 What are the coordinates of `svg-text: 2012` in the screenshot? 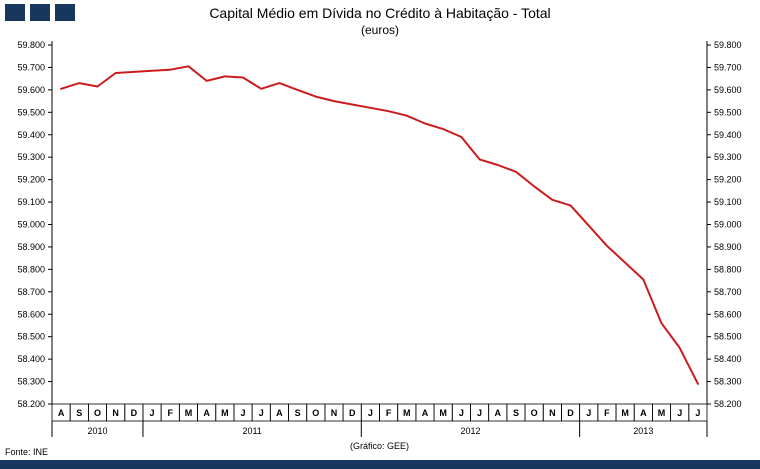 It's located at (470, 431).